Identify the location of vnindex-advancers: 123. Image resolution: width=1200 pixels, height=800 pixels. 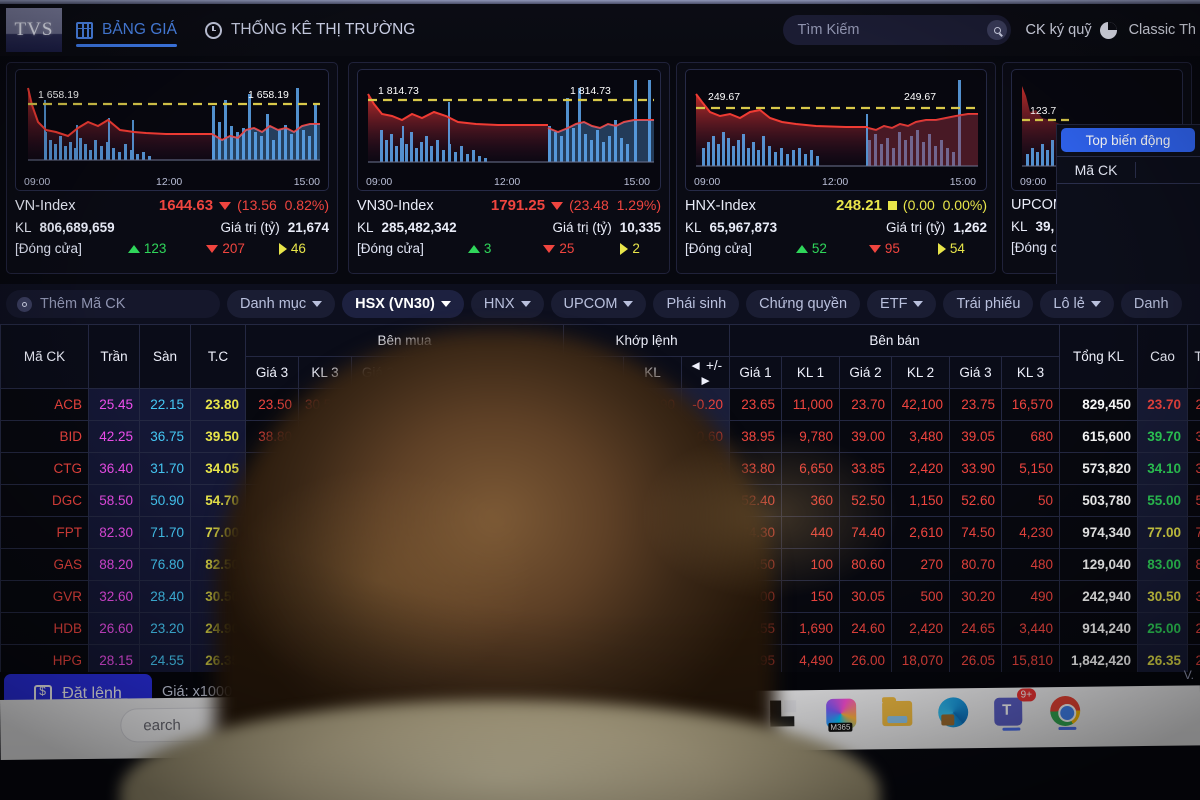
(155, 248).